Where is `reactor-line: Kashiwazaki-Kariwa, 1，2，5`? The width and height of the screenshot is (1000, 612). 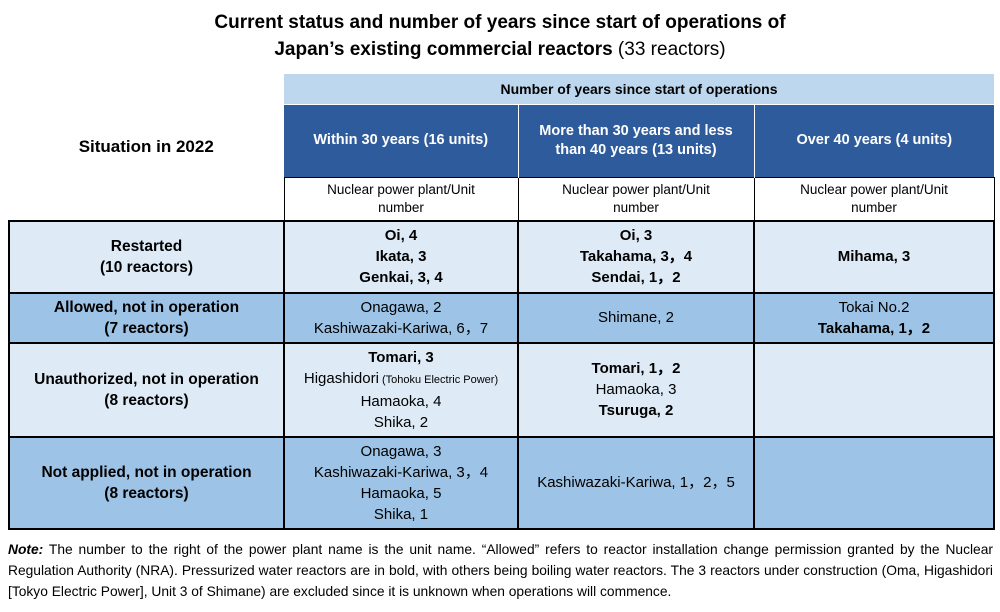
reactor-line: Kashiwazaki-Kariwa, 1，2，5 is located at coordinates (636, 482).